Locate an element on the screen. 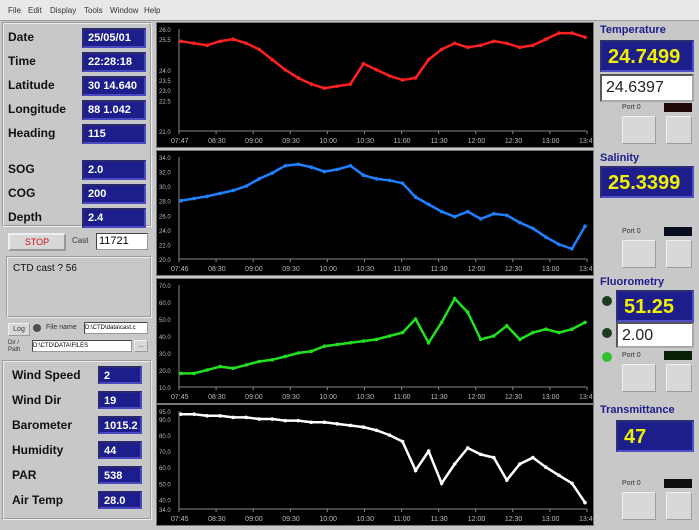 The width and height of the screenshot is (699, 530). menu-display: Display is located at coordinates (63, 10).